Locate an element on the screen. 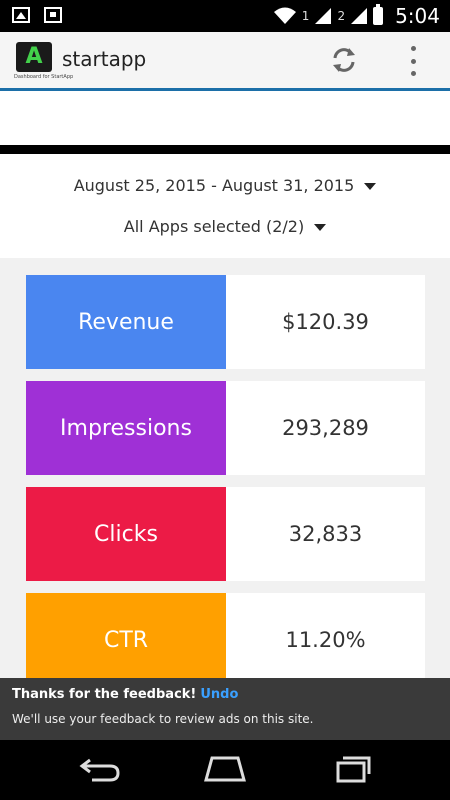  metric-card-impressions: Impressions 293,289 is located at coordinates (225, 428).